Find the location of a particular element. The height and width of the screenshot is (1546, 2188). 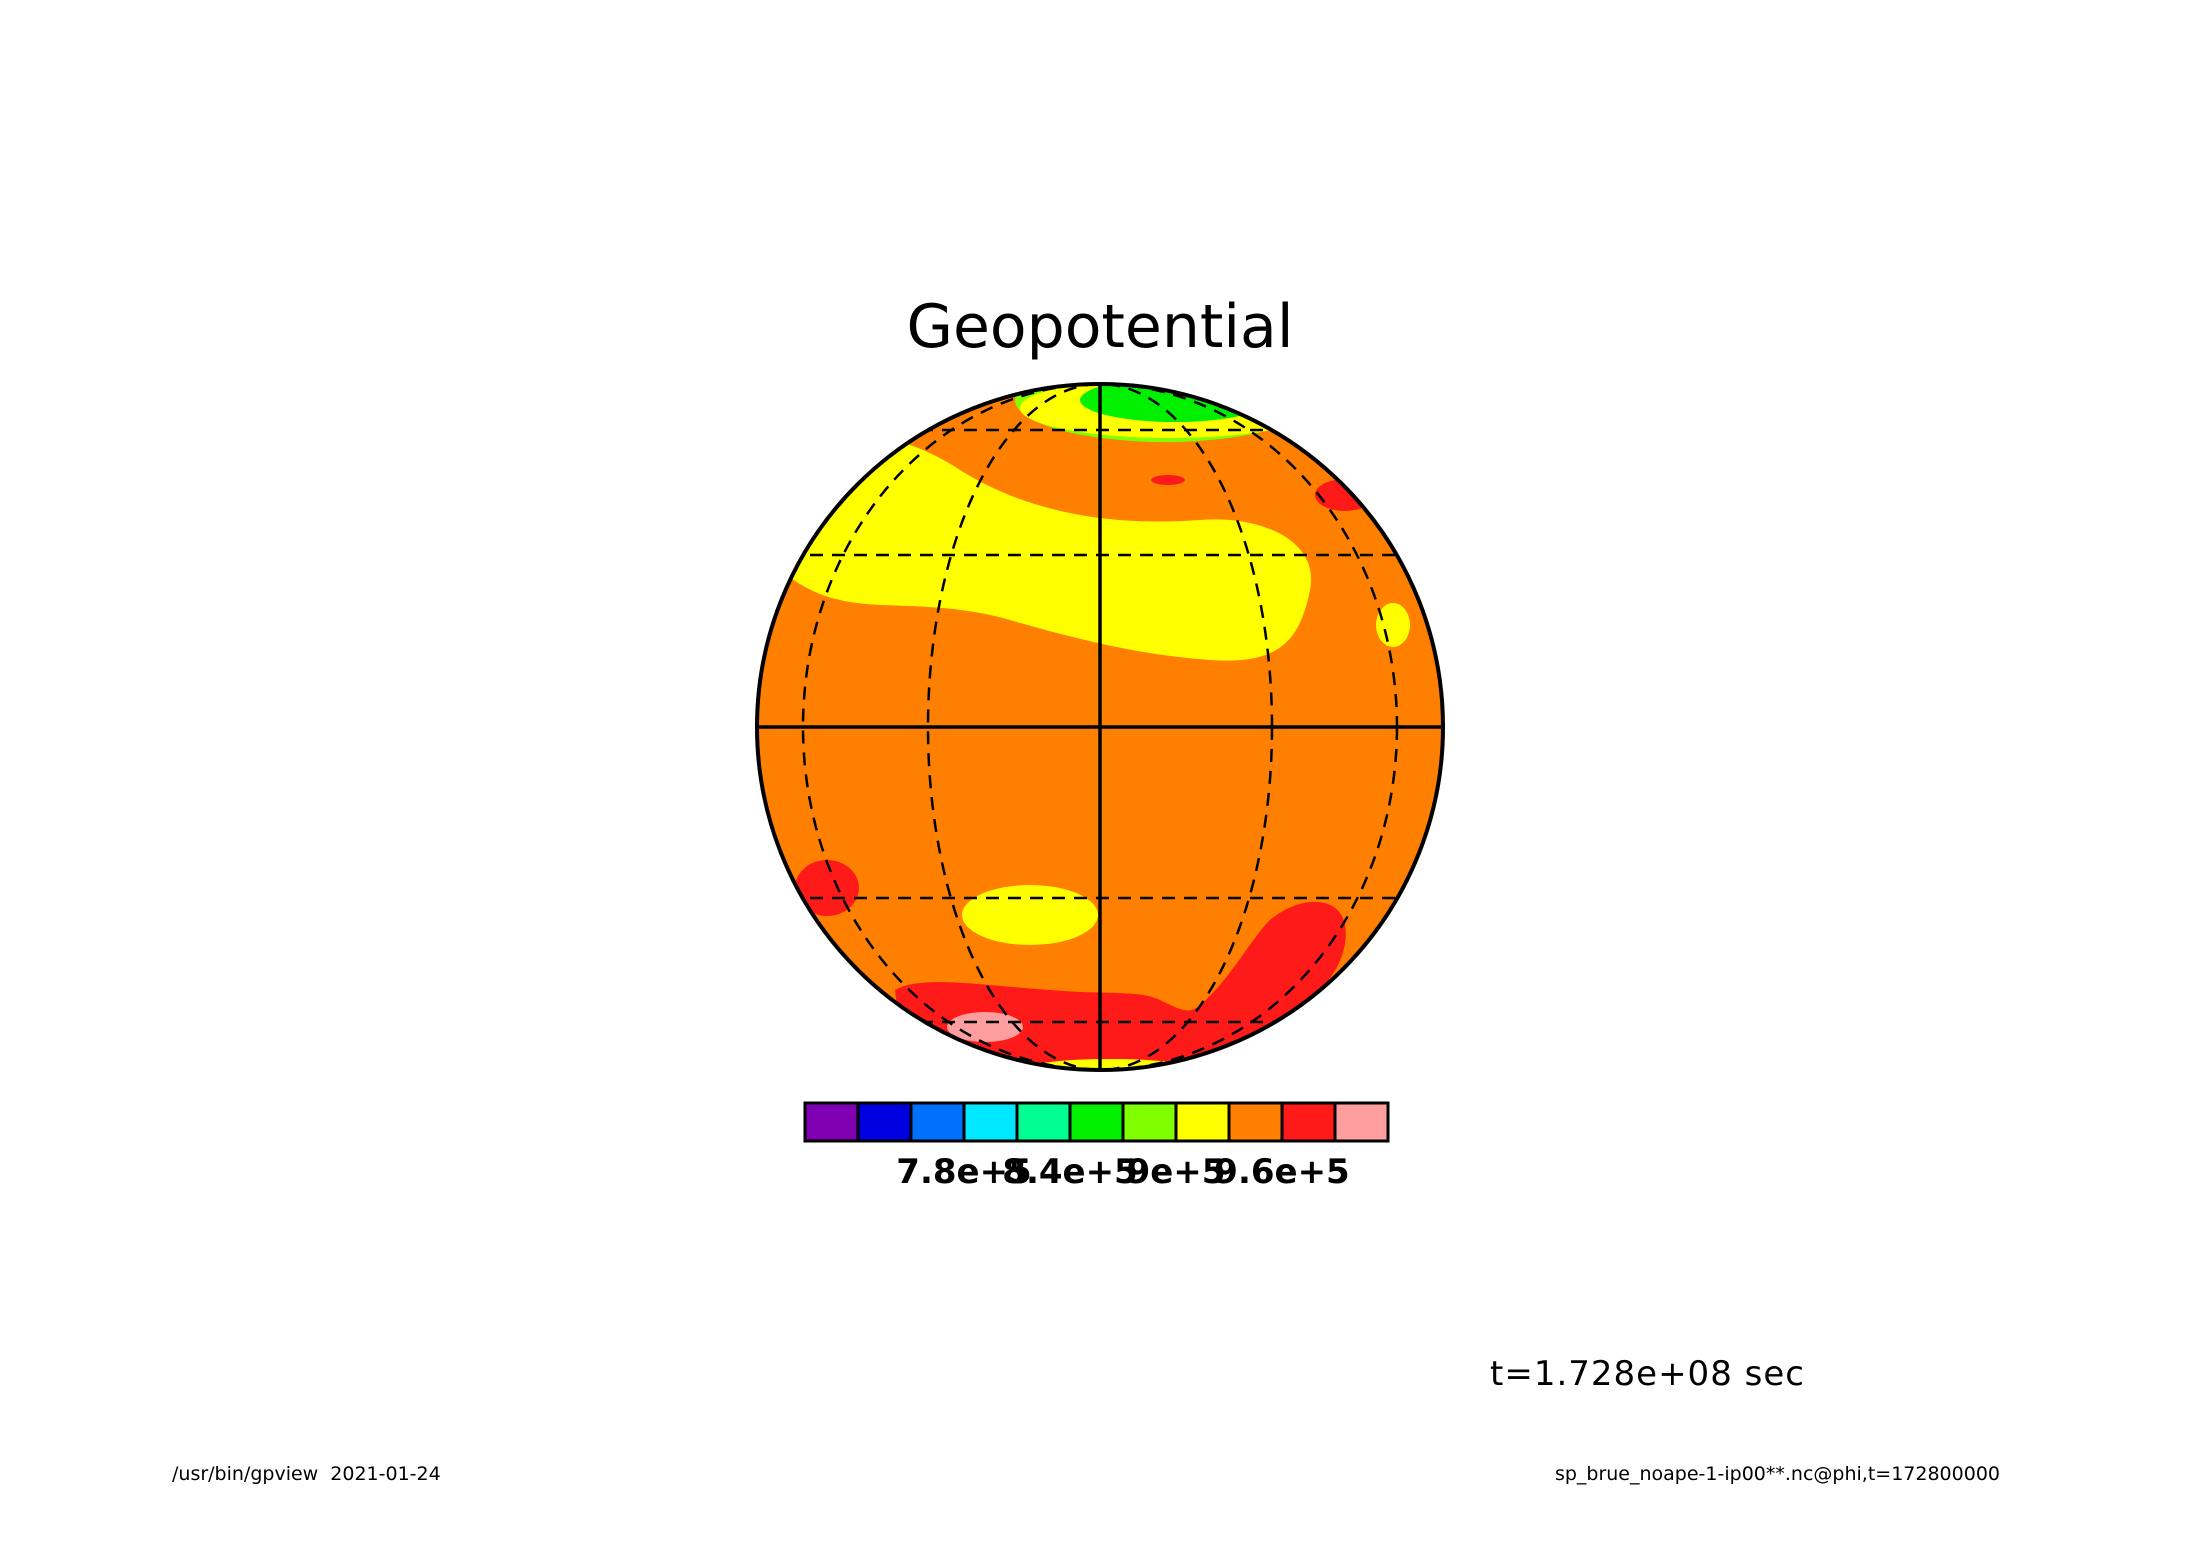

field-region-red-north is located at coordinates (1168, 480).